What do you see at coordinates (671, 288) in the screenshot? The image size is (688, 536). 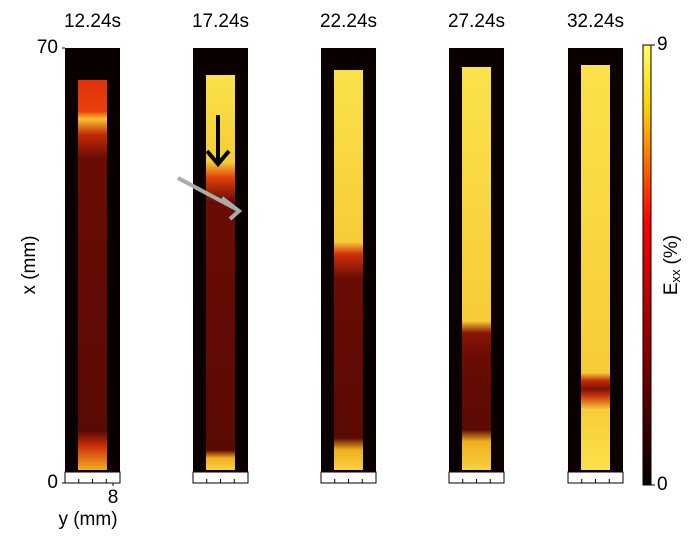 I see `colorbar-label-main: E` at bounding box center [671, 288].